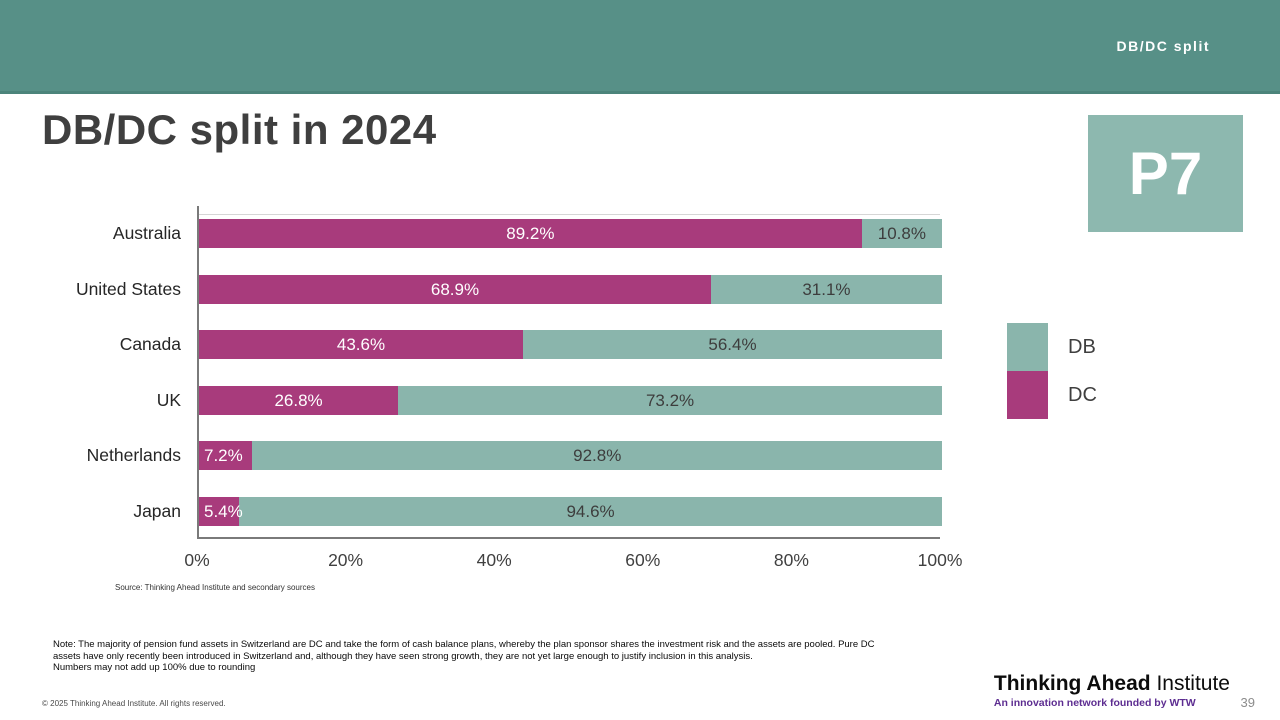 This screenshot has height=720, width=1280. I want to click on plot-top-border, so click(568, 214).